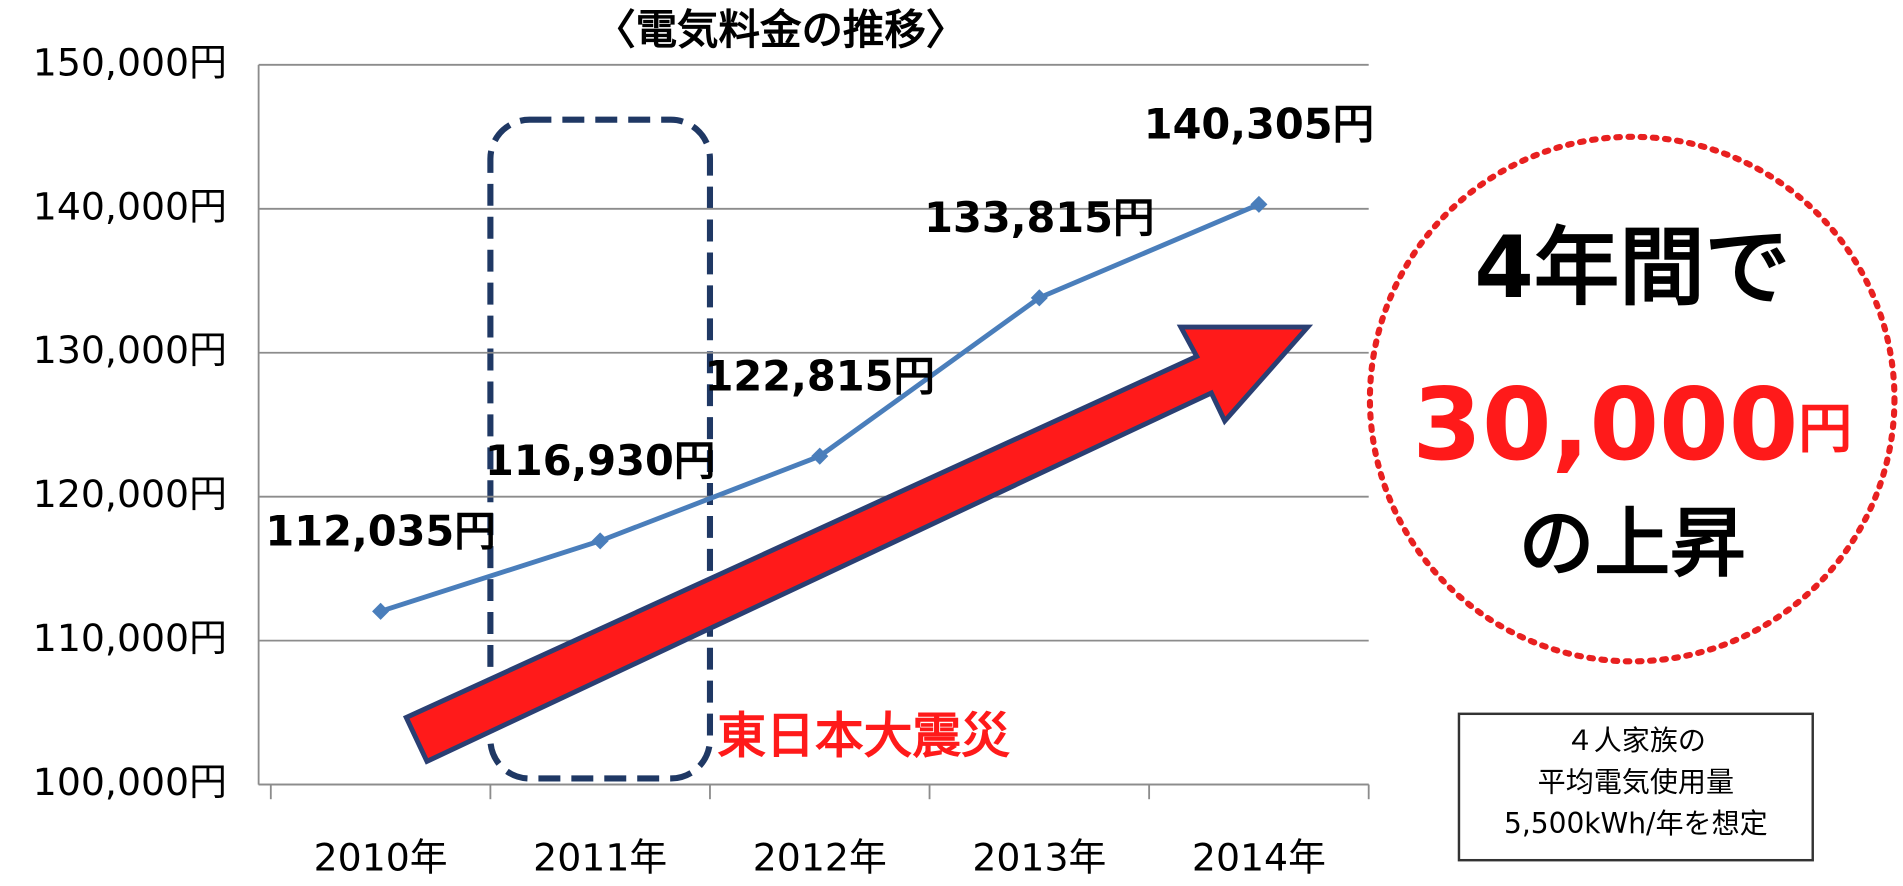 Image resolution: width=1903 pixels, height=886 pixels. I want to click on y-tick-label: 100,000円, so click(130, 782).